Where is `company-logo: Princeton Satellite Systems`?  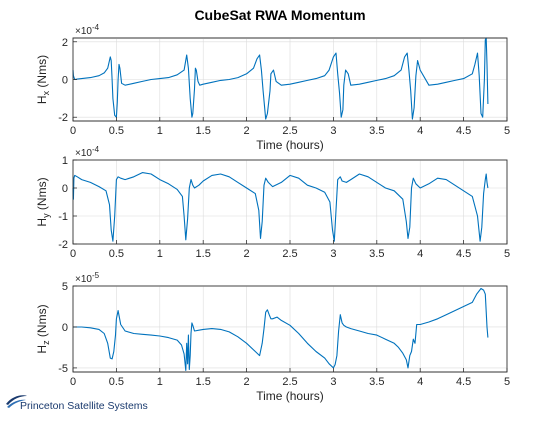 company-logo: Princeton Satellite Systems is located at coordinates (79, 404).